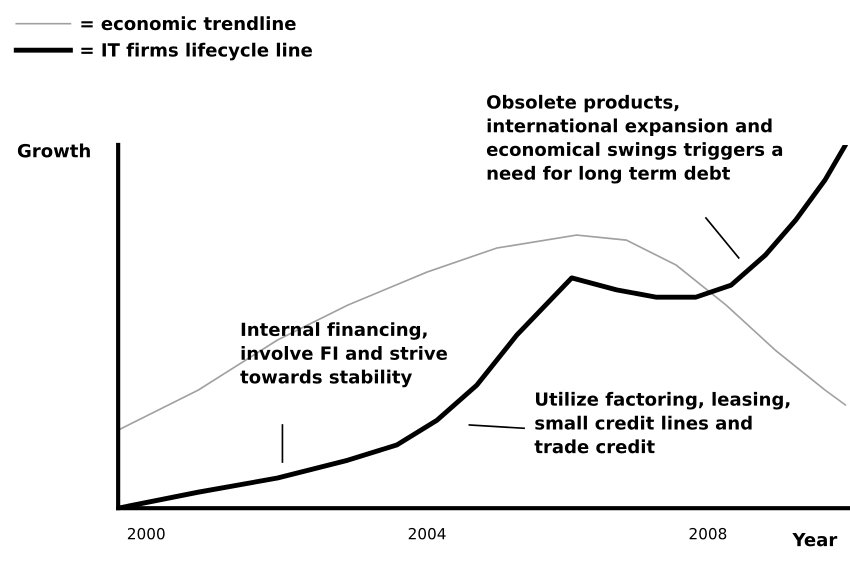  Describe the element at coordinates (427, 534) in the screenshot. I see `x-tick-label: 2004` at that location.